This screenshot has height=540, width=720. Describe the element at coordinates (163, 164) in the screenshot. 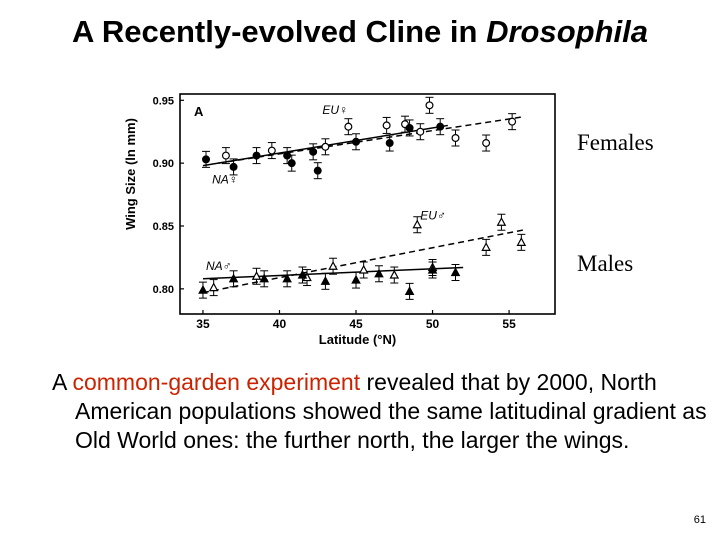

I see `y-tick-label: 0.90` at that location.